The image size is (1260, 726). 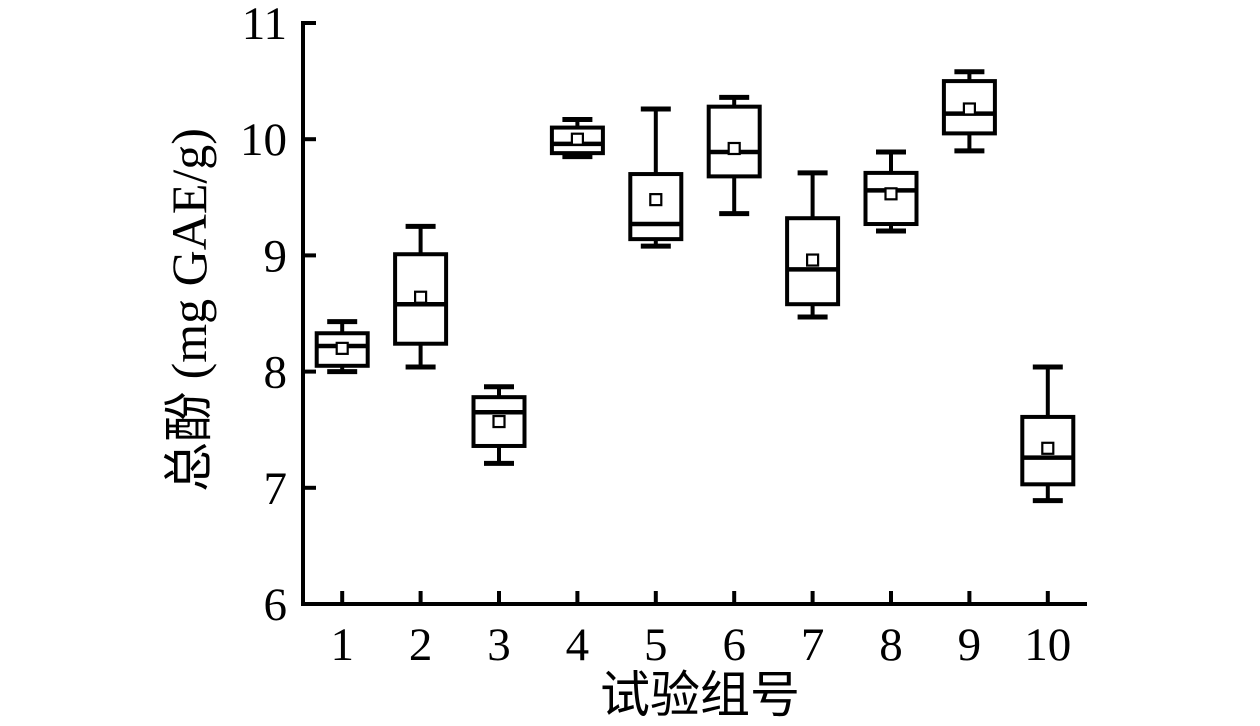 What do you see at coordinates (276, 256) in the screenshot?
I see `y-tick-label: 9` at bounding box center [276, 256].